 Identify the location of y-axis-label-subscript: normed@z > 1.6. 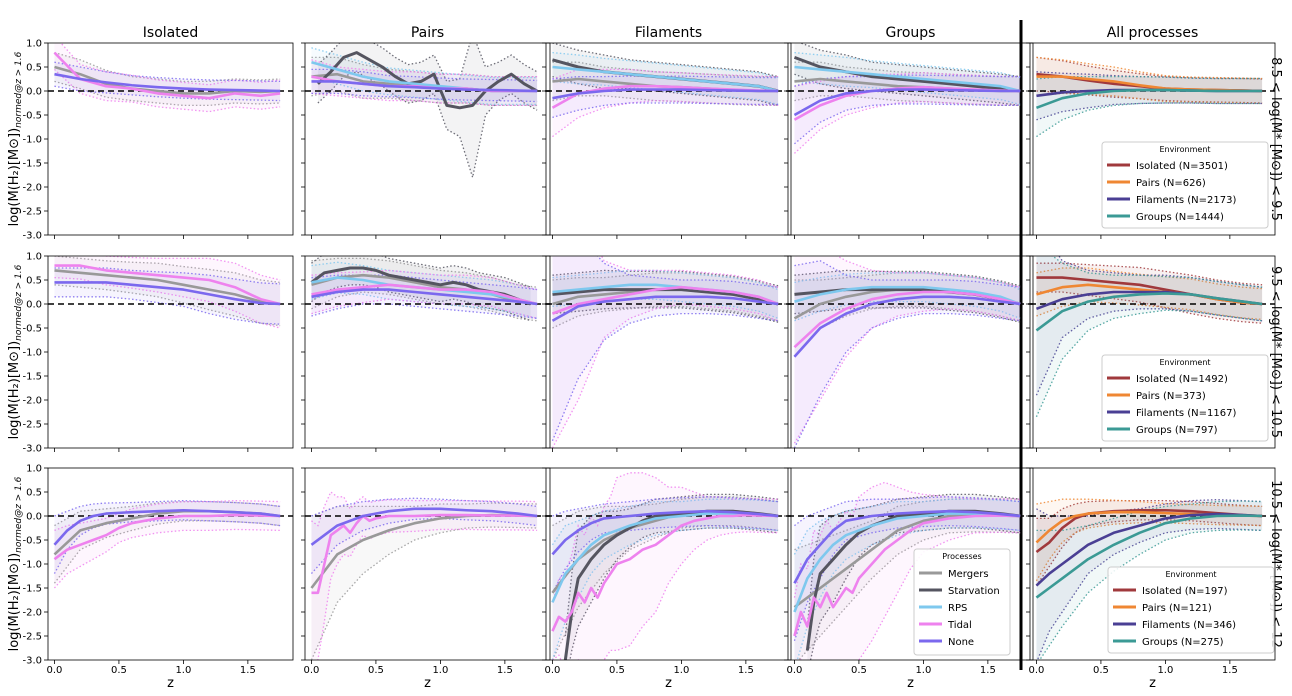
(19, 89).